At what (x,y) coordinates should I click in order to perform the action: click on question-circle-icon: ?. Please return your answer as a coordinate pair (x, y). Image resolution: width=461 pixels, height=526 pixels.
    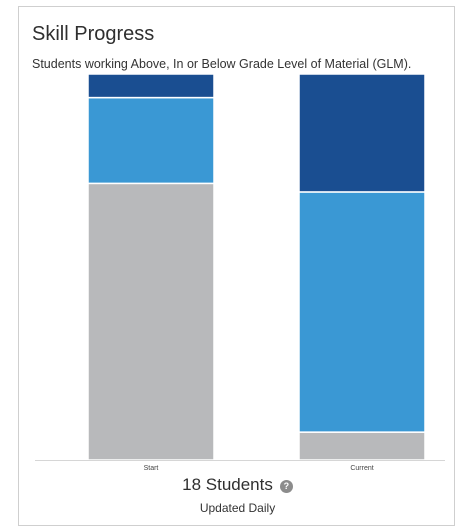
    Looking at the image, I should click on (286, 486).